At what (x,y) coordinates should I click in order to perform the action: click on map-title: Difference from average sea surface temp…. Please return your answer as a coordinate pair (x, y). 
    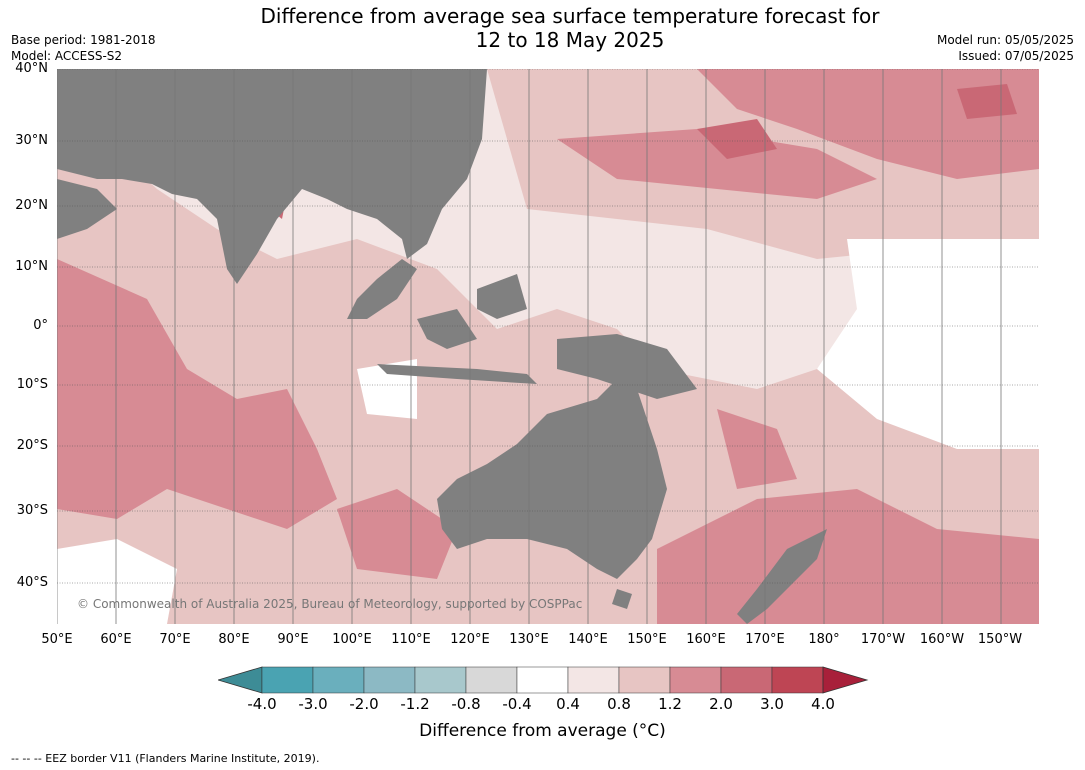
    Looking at the image, I should click on (542, 28).